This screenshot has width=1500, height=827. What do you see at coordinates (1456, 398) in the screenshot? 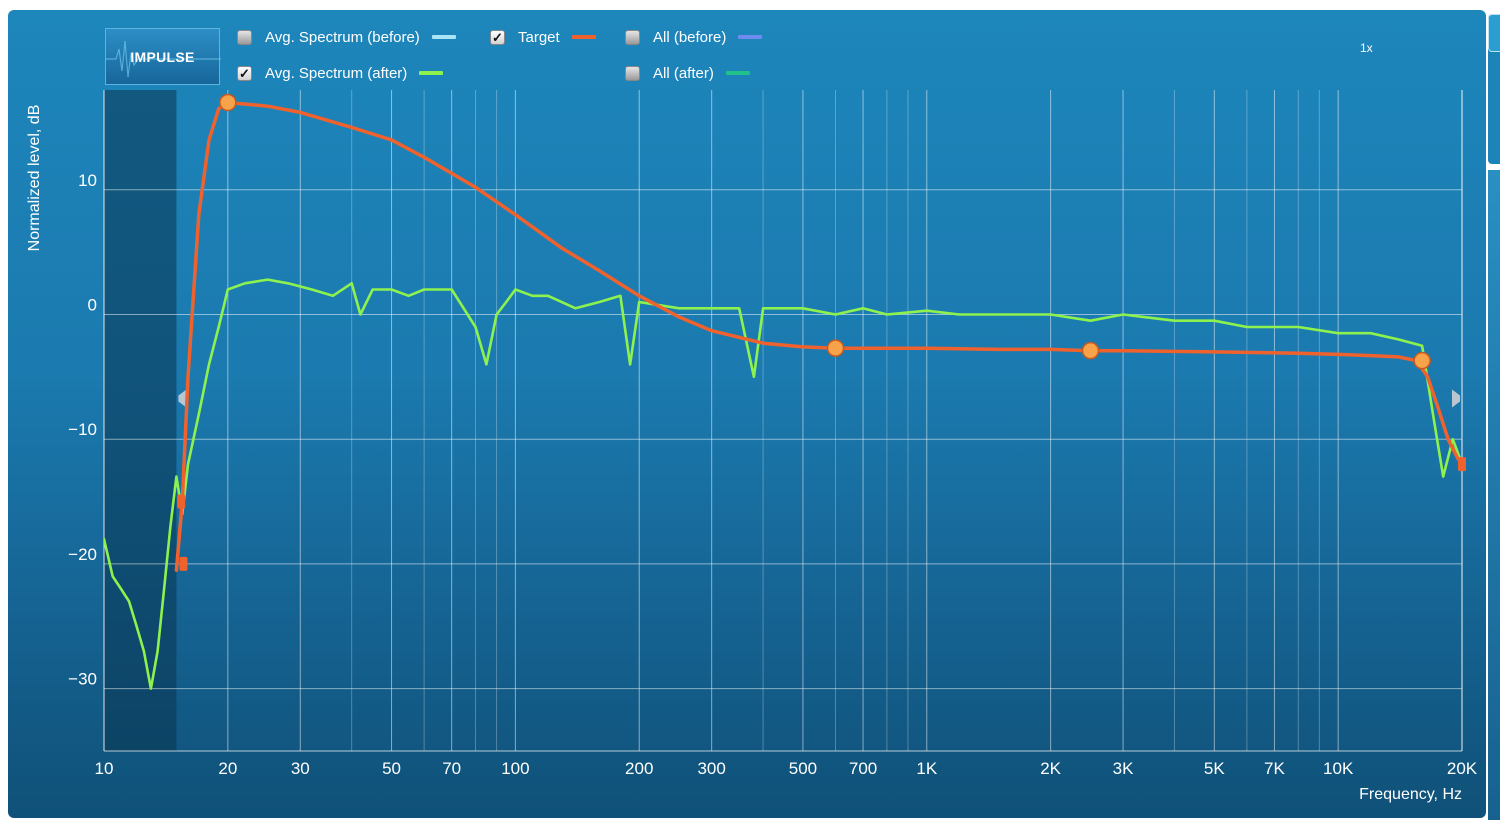
I see `high-limit-handle` at bounding box center [1456, 398].